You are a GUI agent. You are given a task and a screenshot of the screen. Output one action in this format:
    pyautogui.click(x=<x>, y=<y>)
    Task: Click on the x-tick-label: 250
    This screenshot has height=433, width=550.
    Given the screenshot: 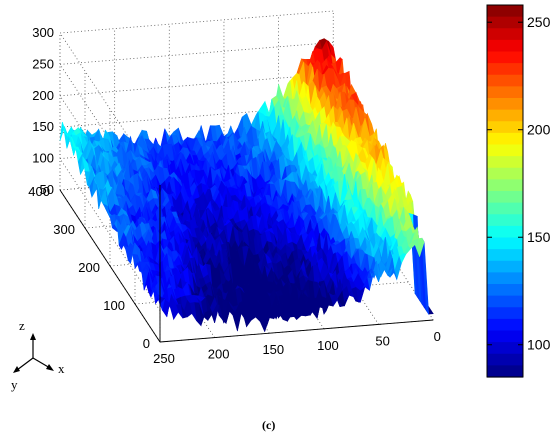 What is the action you would take?
    pyautogui.click(x=164, y=358)
    